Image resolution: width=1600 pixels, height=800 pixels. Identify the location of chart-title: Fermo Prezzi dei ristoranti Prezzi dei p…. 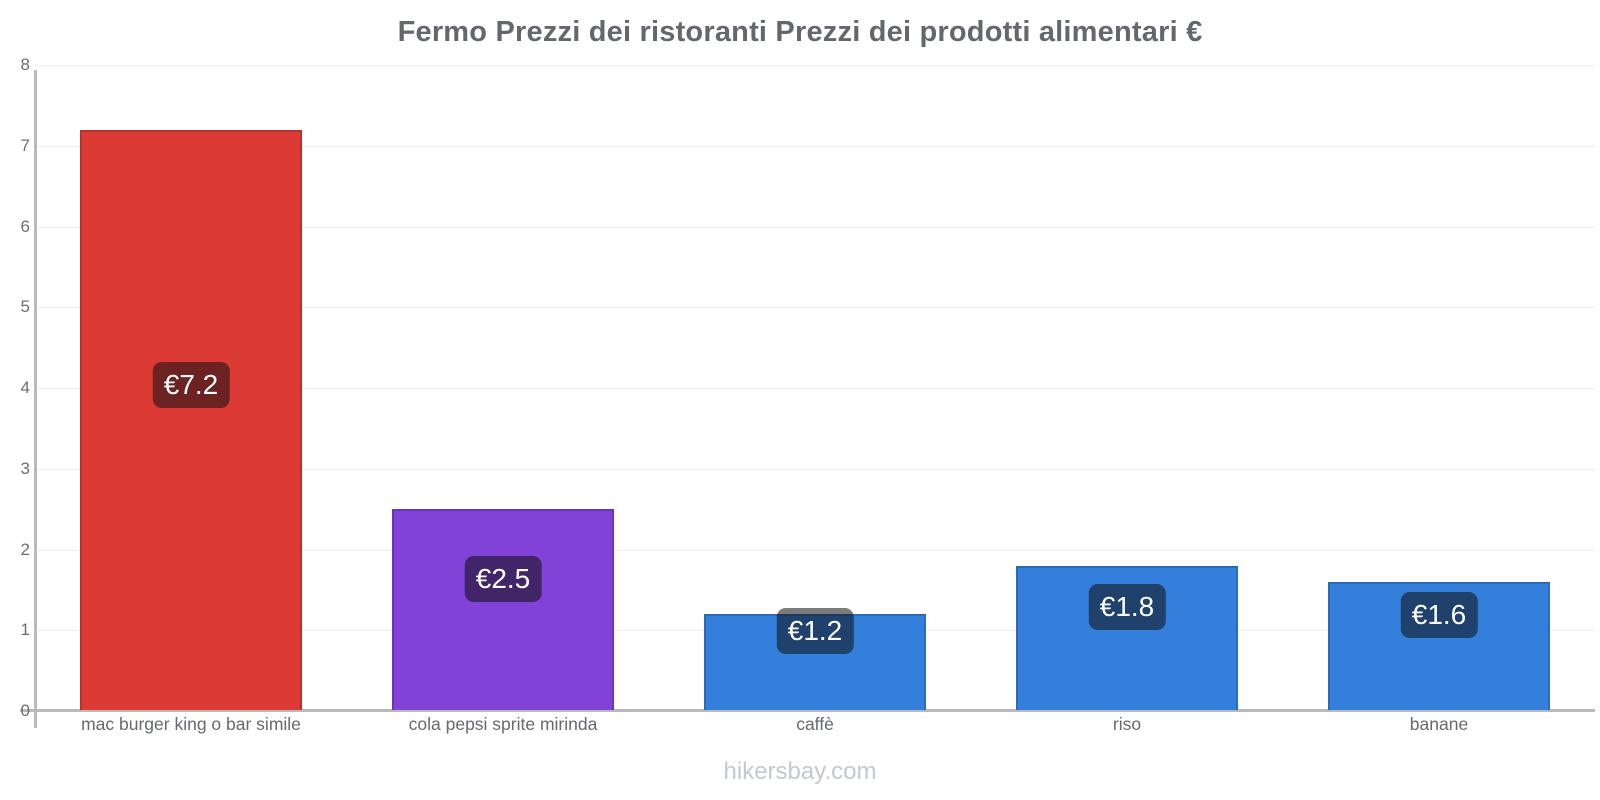
(800, 32).